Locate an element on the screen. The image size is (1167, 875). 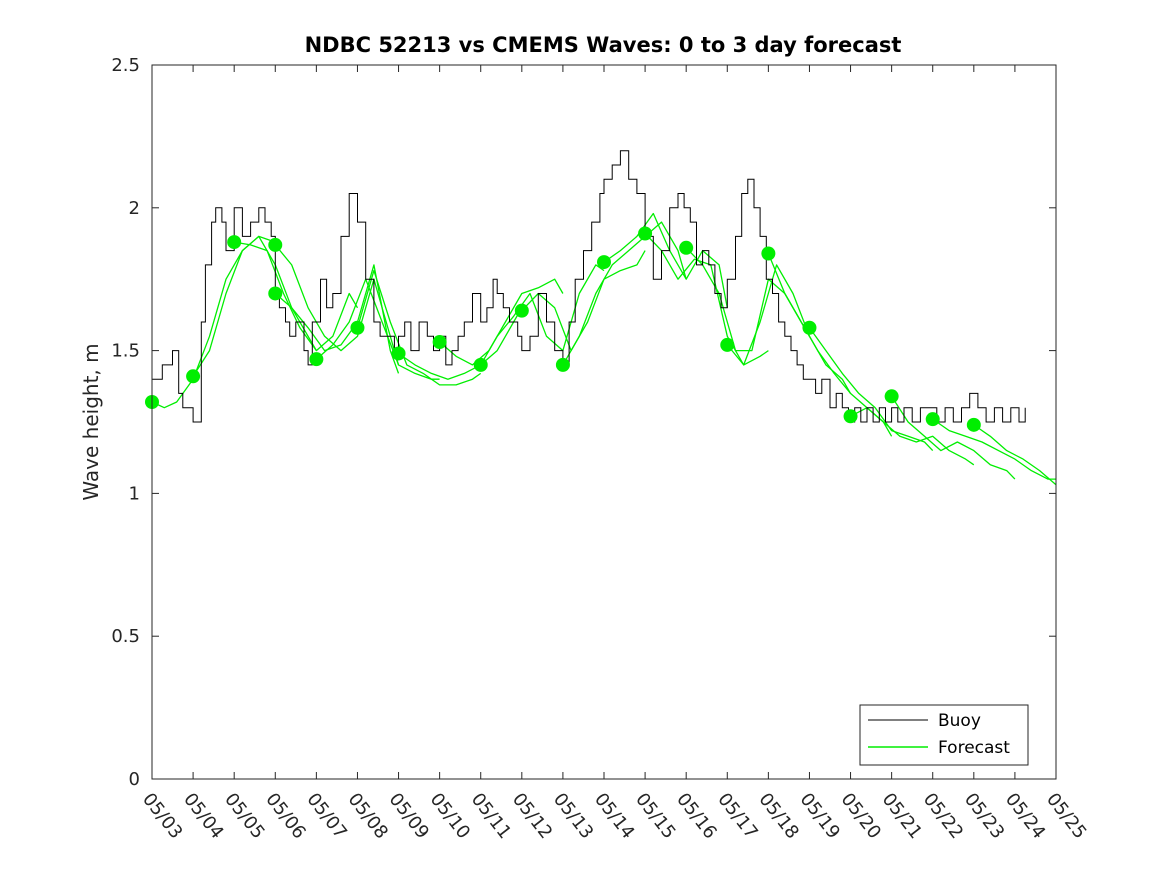
y-tick-label: 1 is located at coordinates (134, 493).